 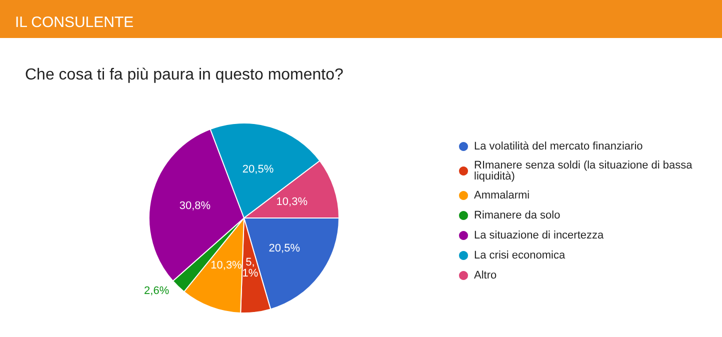 I want to click on legend-label: Rimanere da solo, so click(x=517, y=216).